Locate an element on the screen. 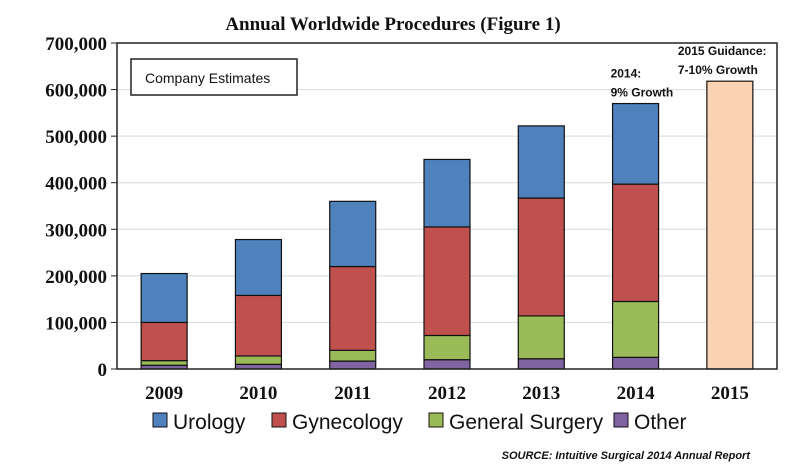 The height and width of the screenshot is (471, 786). y-tick-label: 0 is located at coordinates (103, 370).